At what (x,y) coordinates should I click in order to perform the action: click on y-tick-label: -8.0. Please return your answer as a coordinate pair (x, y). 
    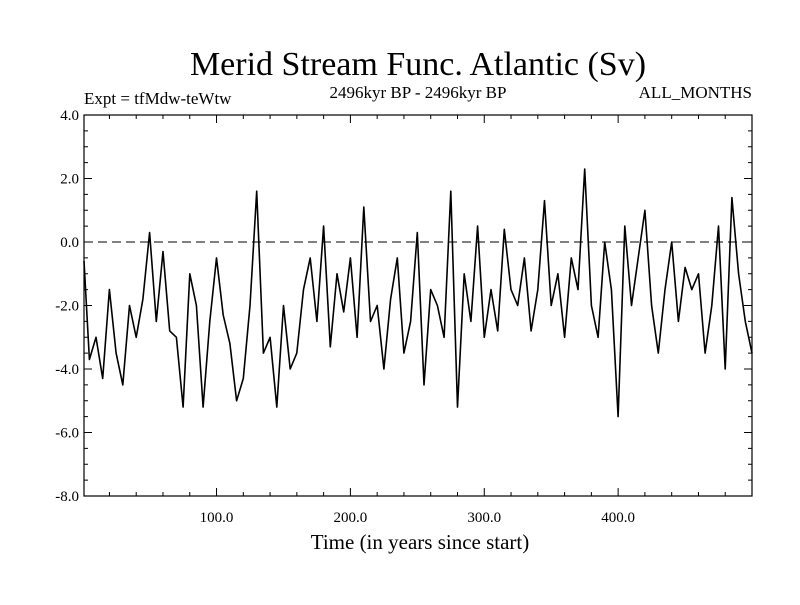
    Looking at the image, I should click on (67, 497).